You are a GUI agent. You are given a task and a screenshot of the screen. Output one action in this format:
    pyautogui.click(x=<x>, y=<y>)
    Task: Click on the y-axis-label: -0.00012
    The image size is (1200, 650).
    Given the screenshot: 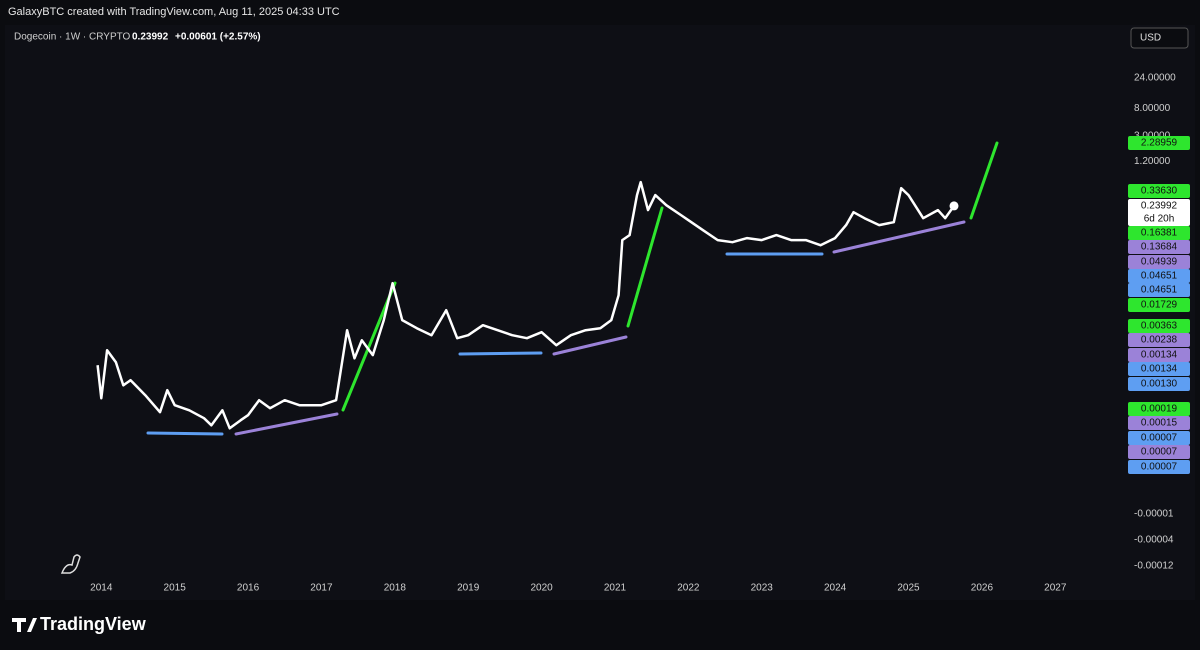 What is the action you would take?
    pyautogui.click(x=1154, y=566)
    